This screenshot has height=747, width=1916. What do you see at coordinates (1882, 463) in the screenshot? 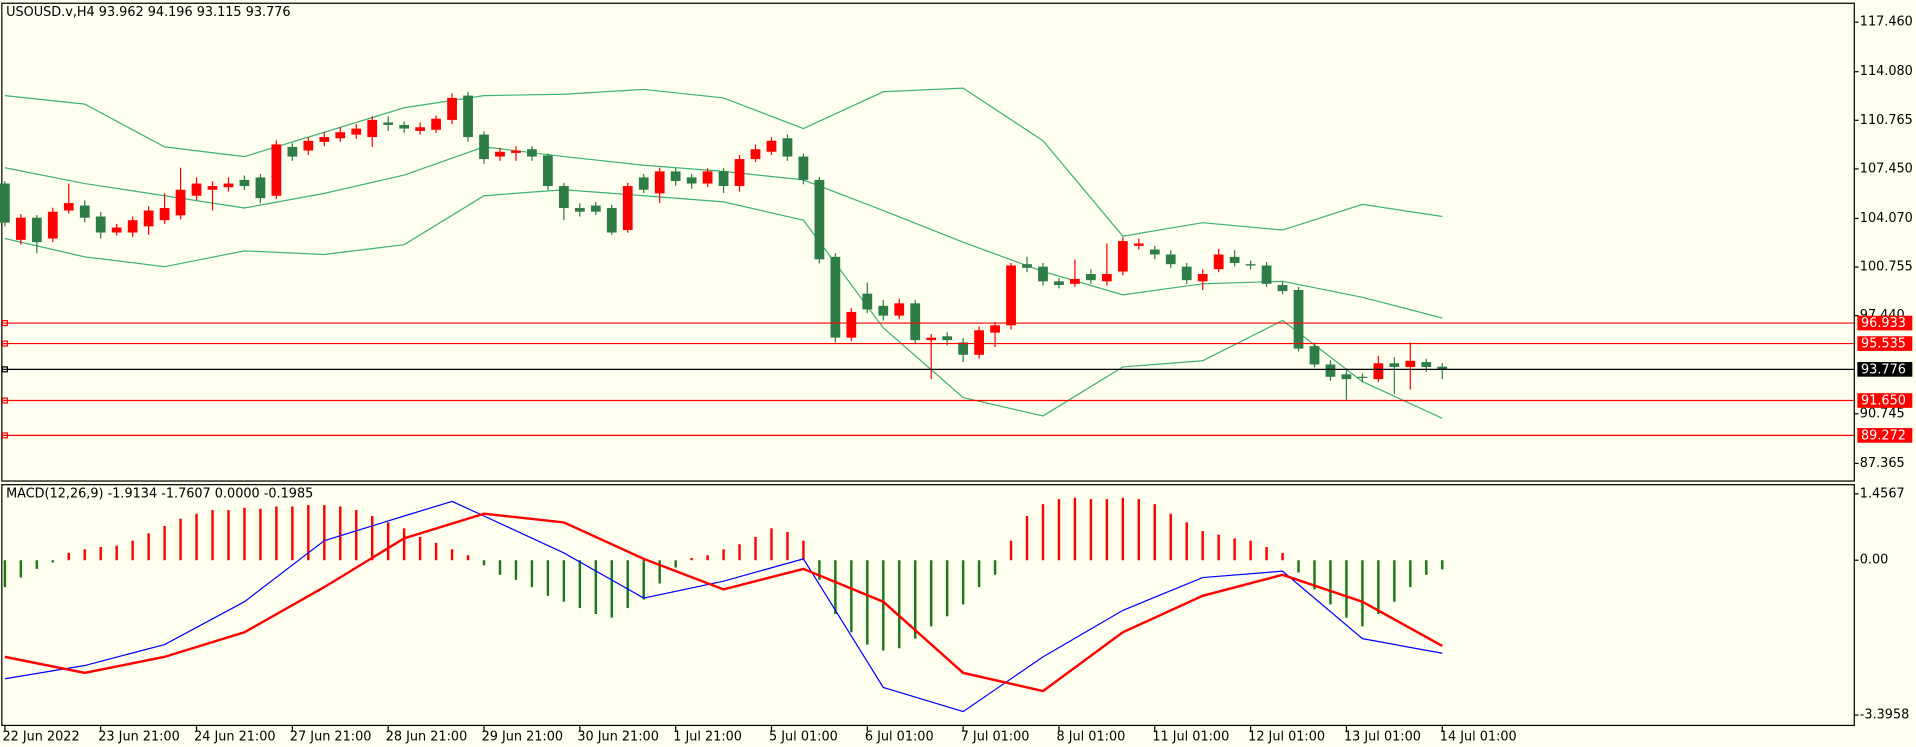
I see `y-tick-label: 87.365` at bounding box center [1882, 463].